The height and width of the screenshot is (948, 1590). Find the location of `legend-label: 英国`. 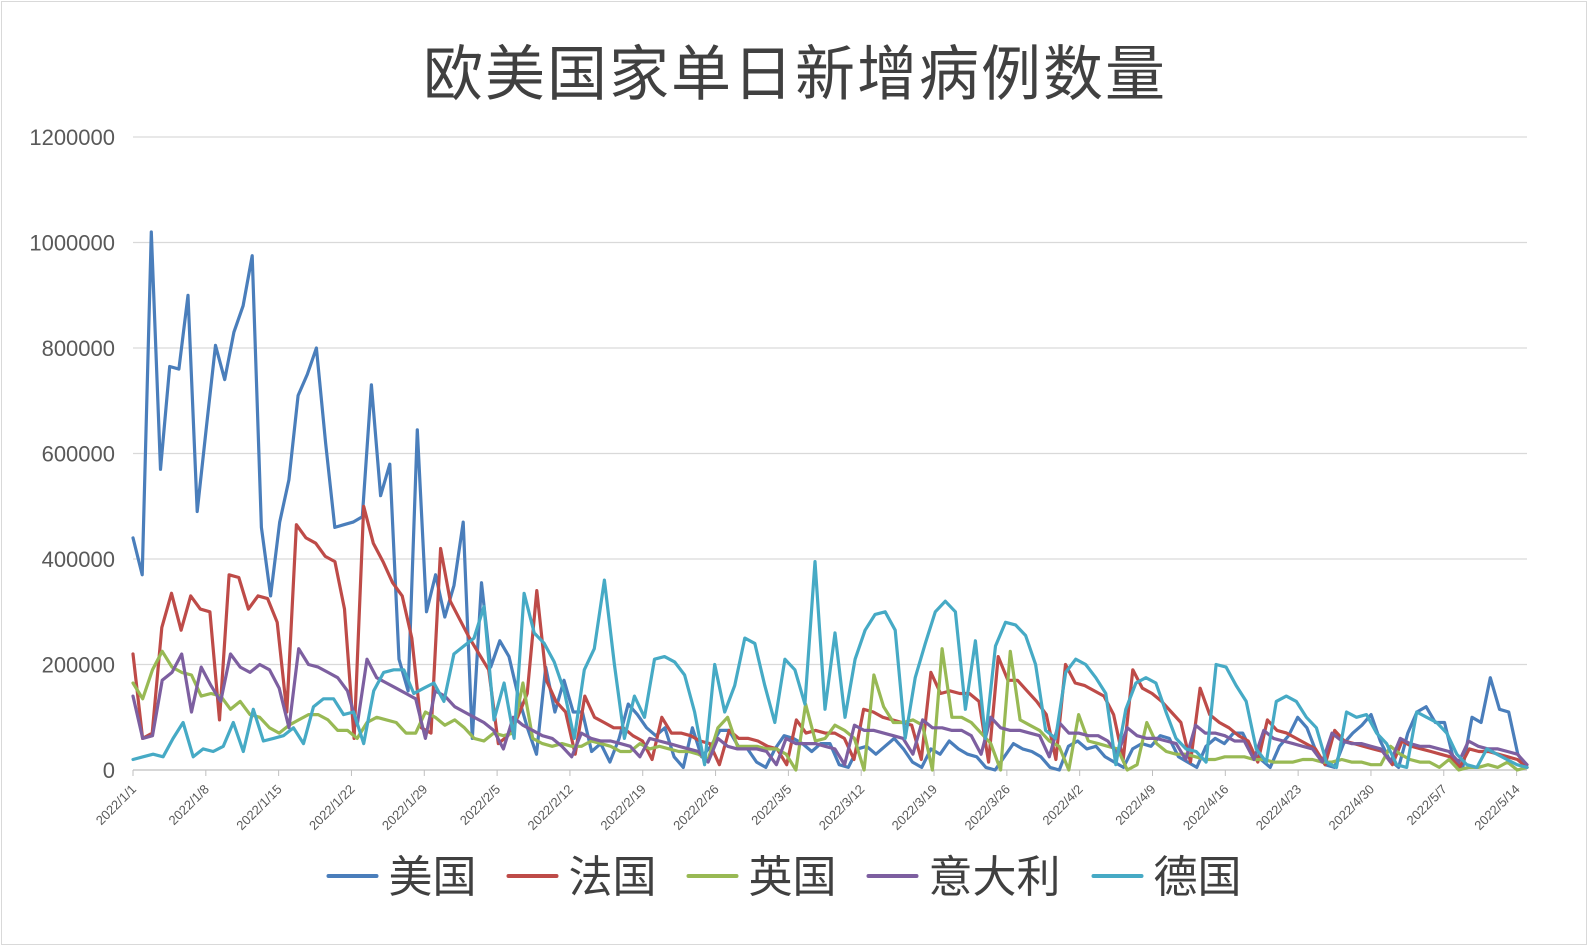

legend-label: 英国 is located at coordinates (793, 877).